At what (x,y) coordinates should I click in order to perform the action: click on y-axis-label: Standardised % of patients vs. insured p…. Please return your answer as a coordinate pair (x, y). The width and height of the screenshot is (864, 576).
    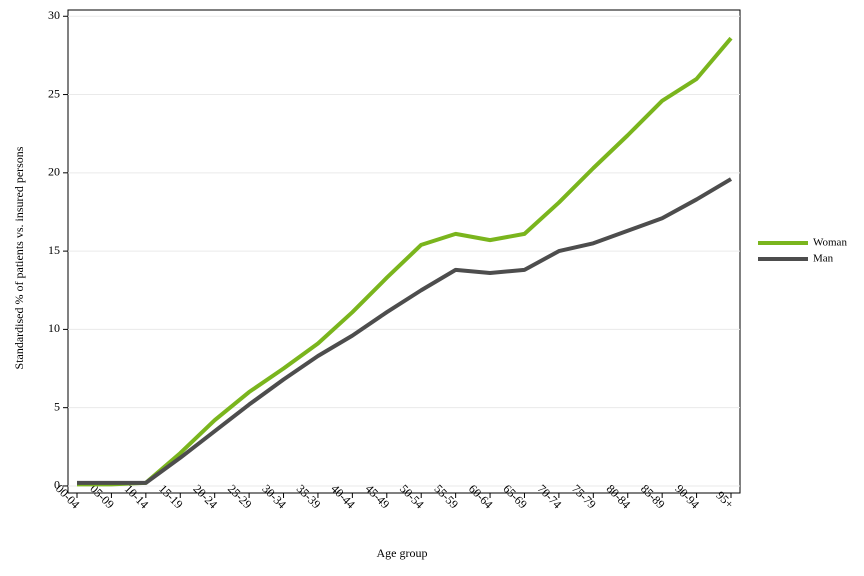
    Looking at the image, I should click on (19, 257).